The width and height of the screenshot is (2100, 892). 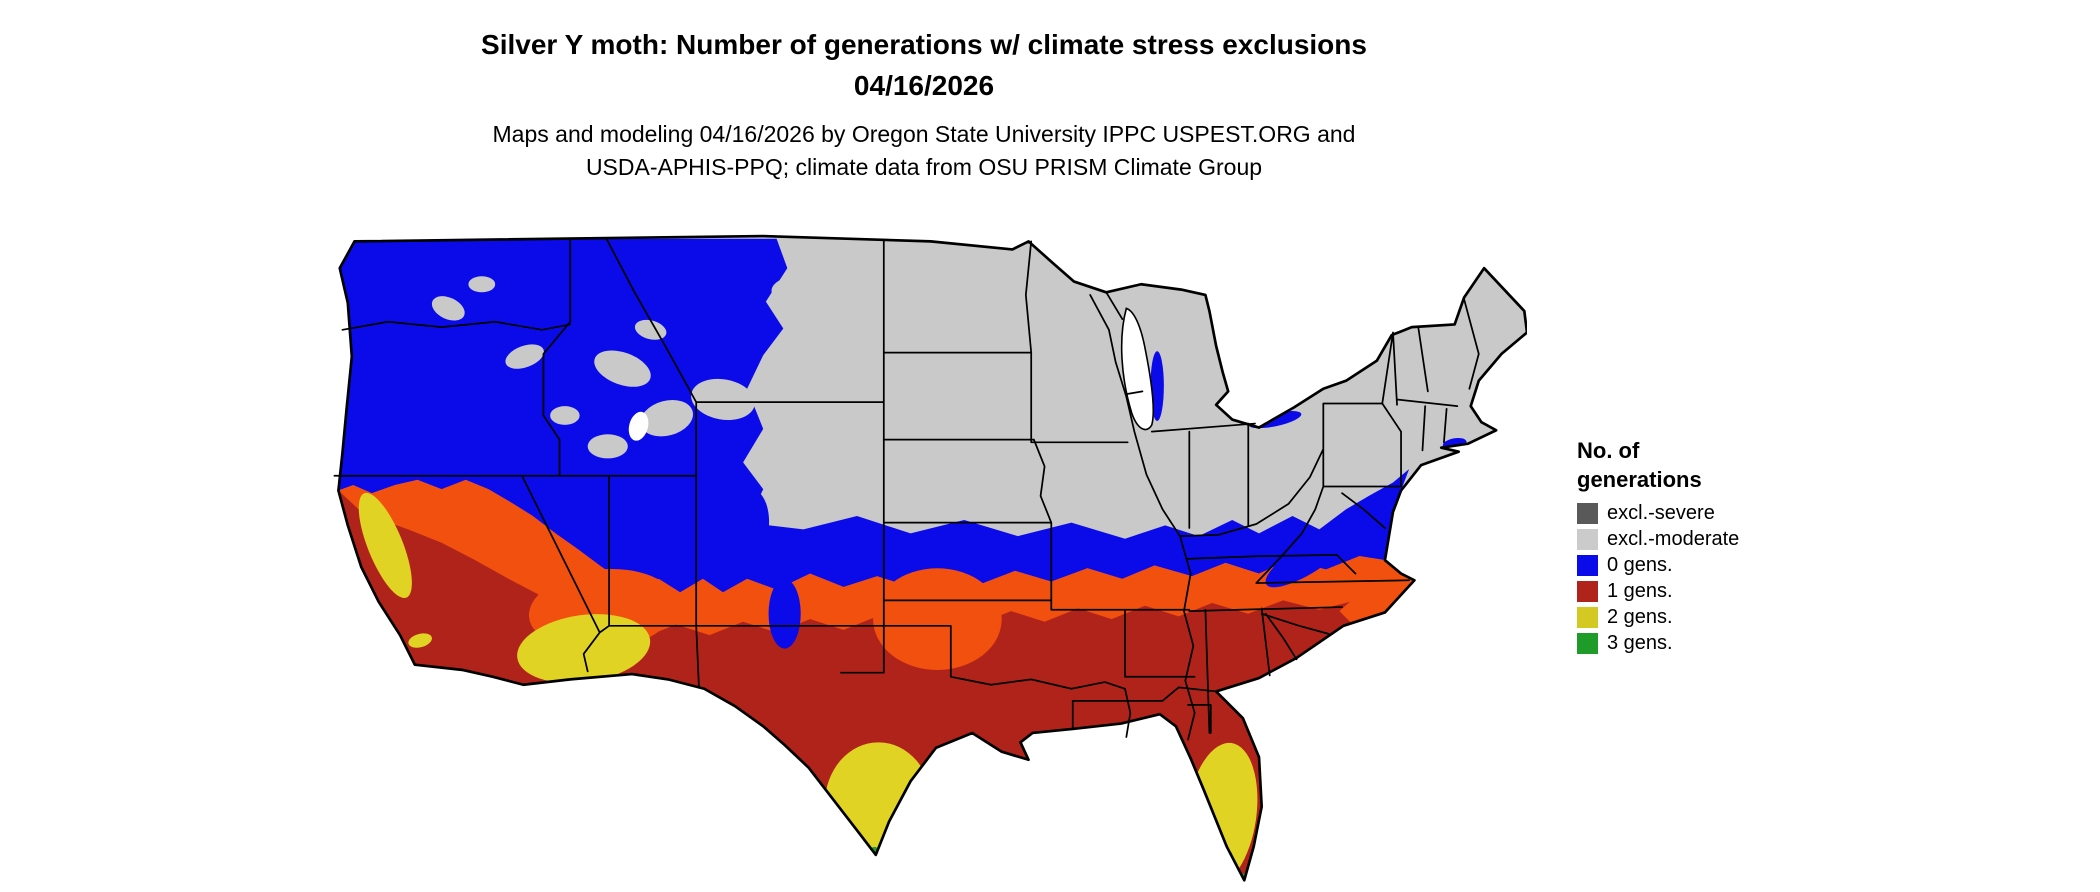 What do you see at coordinates (1640, 617) in the screenshot?
I see `legend-label-2-gens: 2 gens.` at bounding box center [1640, 617].